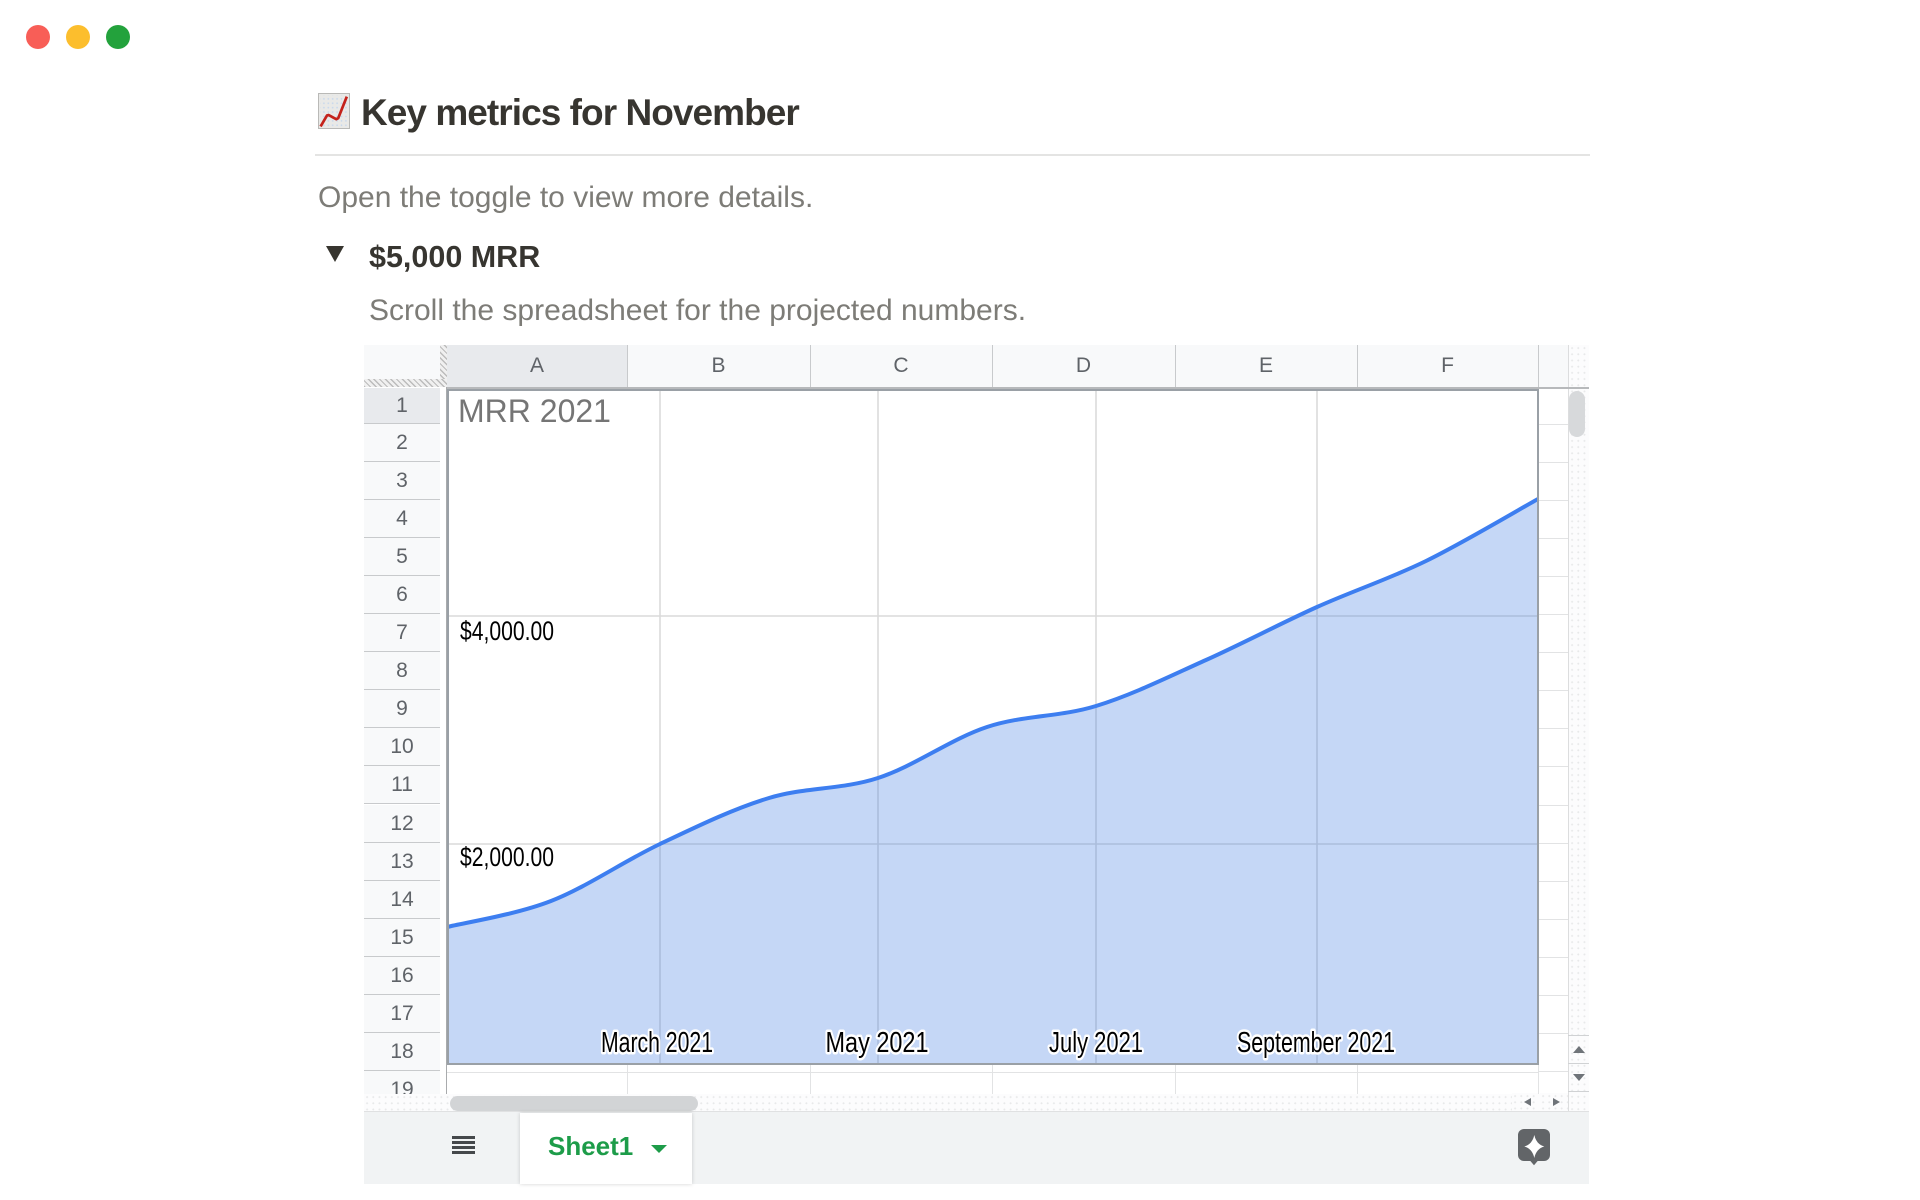 The width and height of the screenshot is (1920, 1200). What do you see at coordinates (657, 1043) in the screenshot?
I see `svg-text: March 2021` at bounding box center [657, 1043].